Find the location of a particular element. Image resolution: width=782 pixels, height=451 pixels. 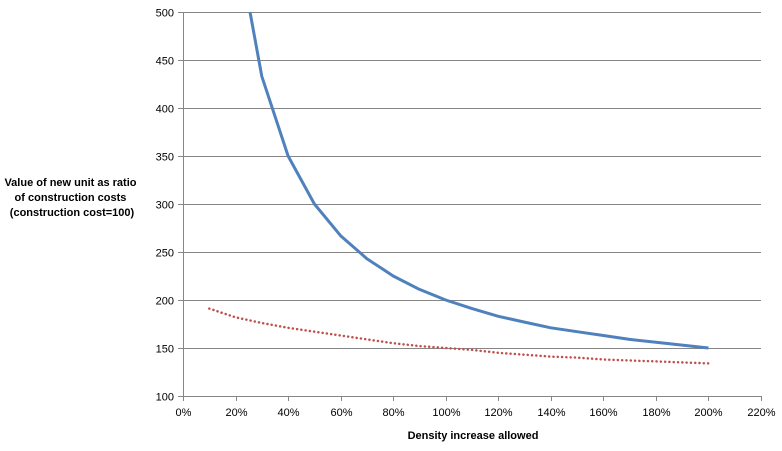

y-axis-title-line-2: of construction costs is located at coordinates (71, 198).